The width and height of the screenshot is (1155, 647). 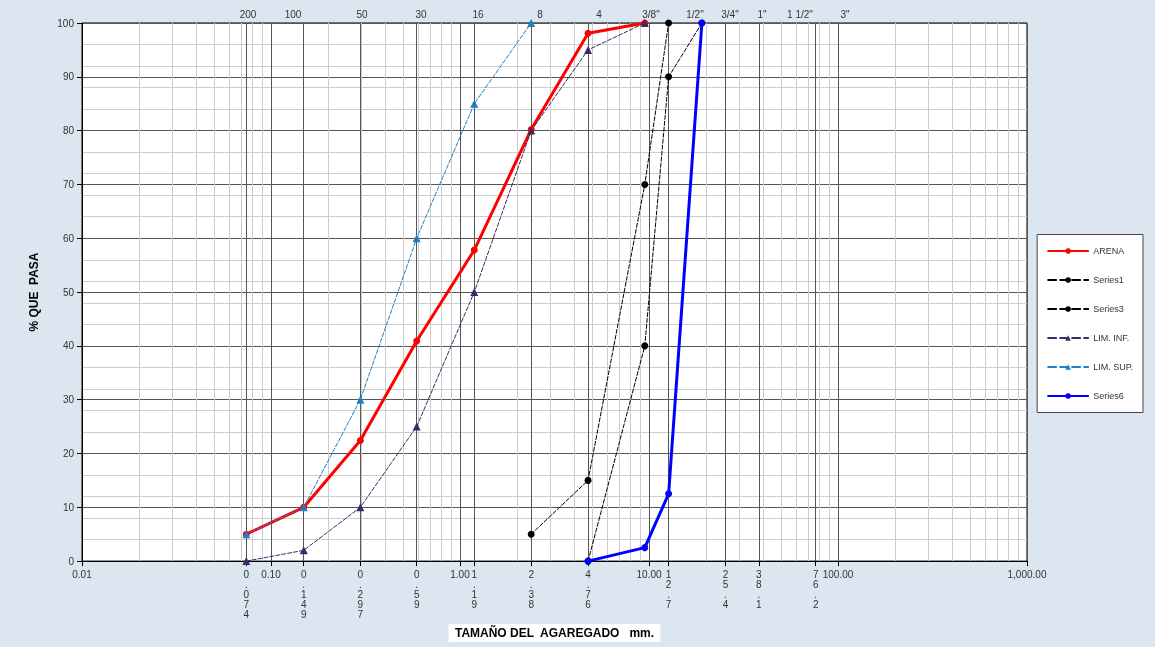 What do you see at coordinates (531, 589) in the screenshot?
I see `x-tick-label: 2.38` at bounding box center [531, 589].